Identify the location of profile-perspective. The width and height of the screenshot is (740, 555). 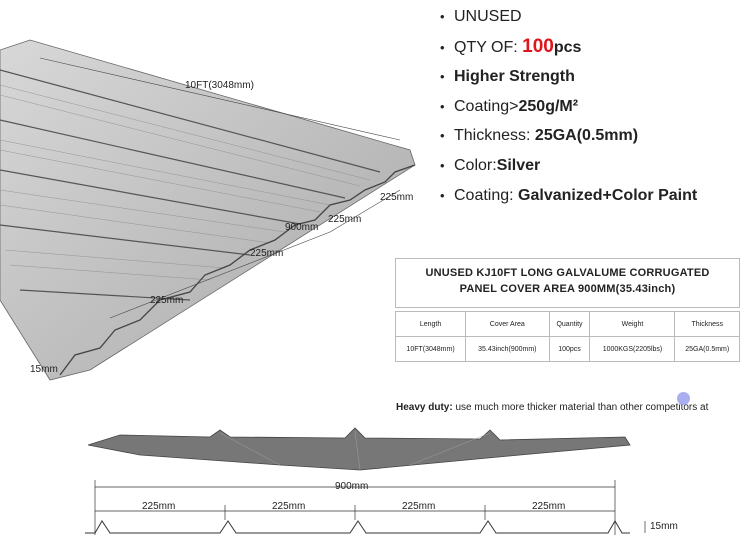
(359, 449).